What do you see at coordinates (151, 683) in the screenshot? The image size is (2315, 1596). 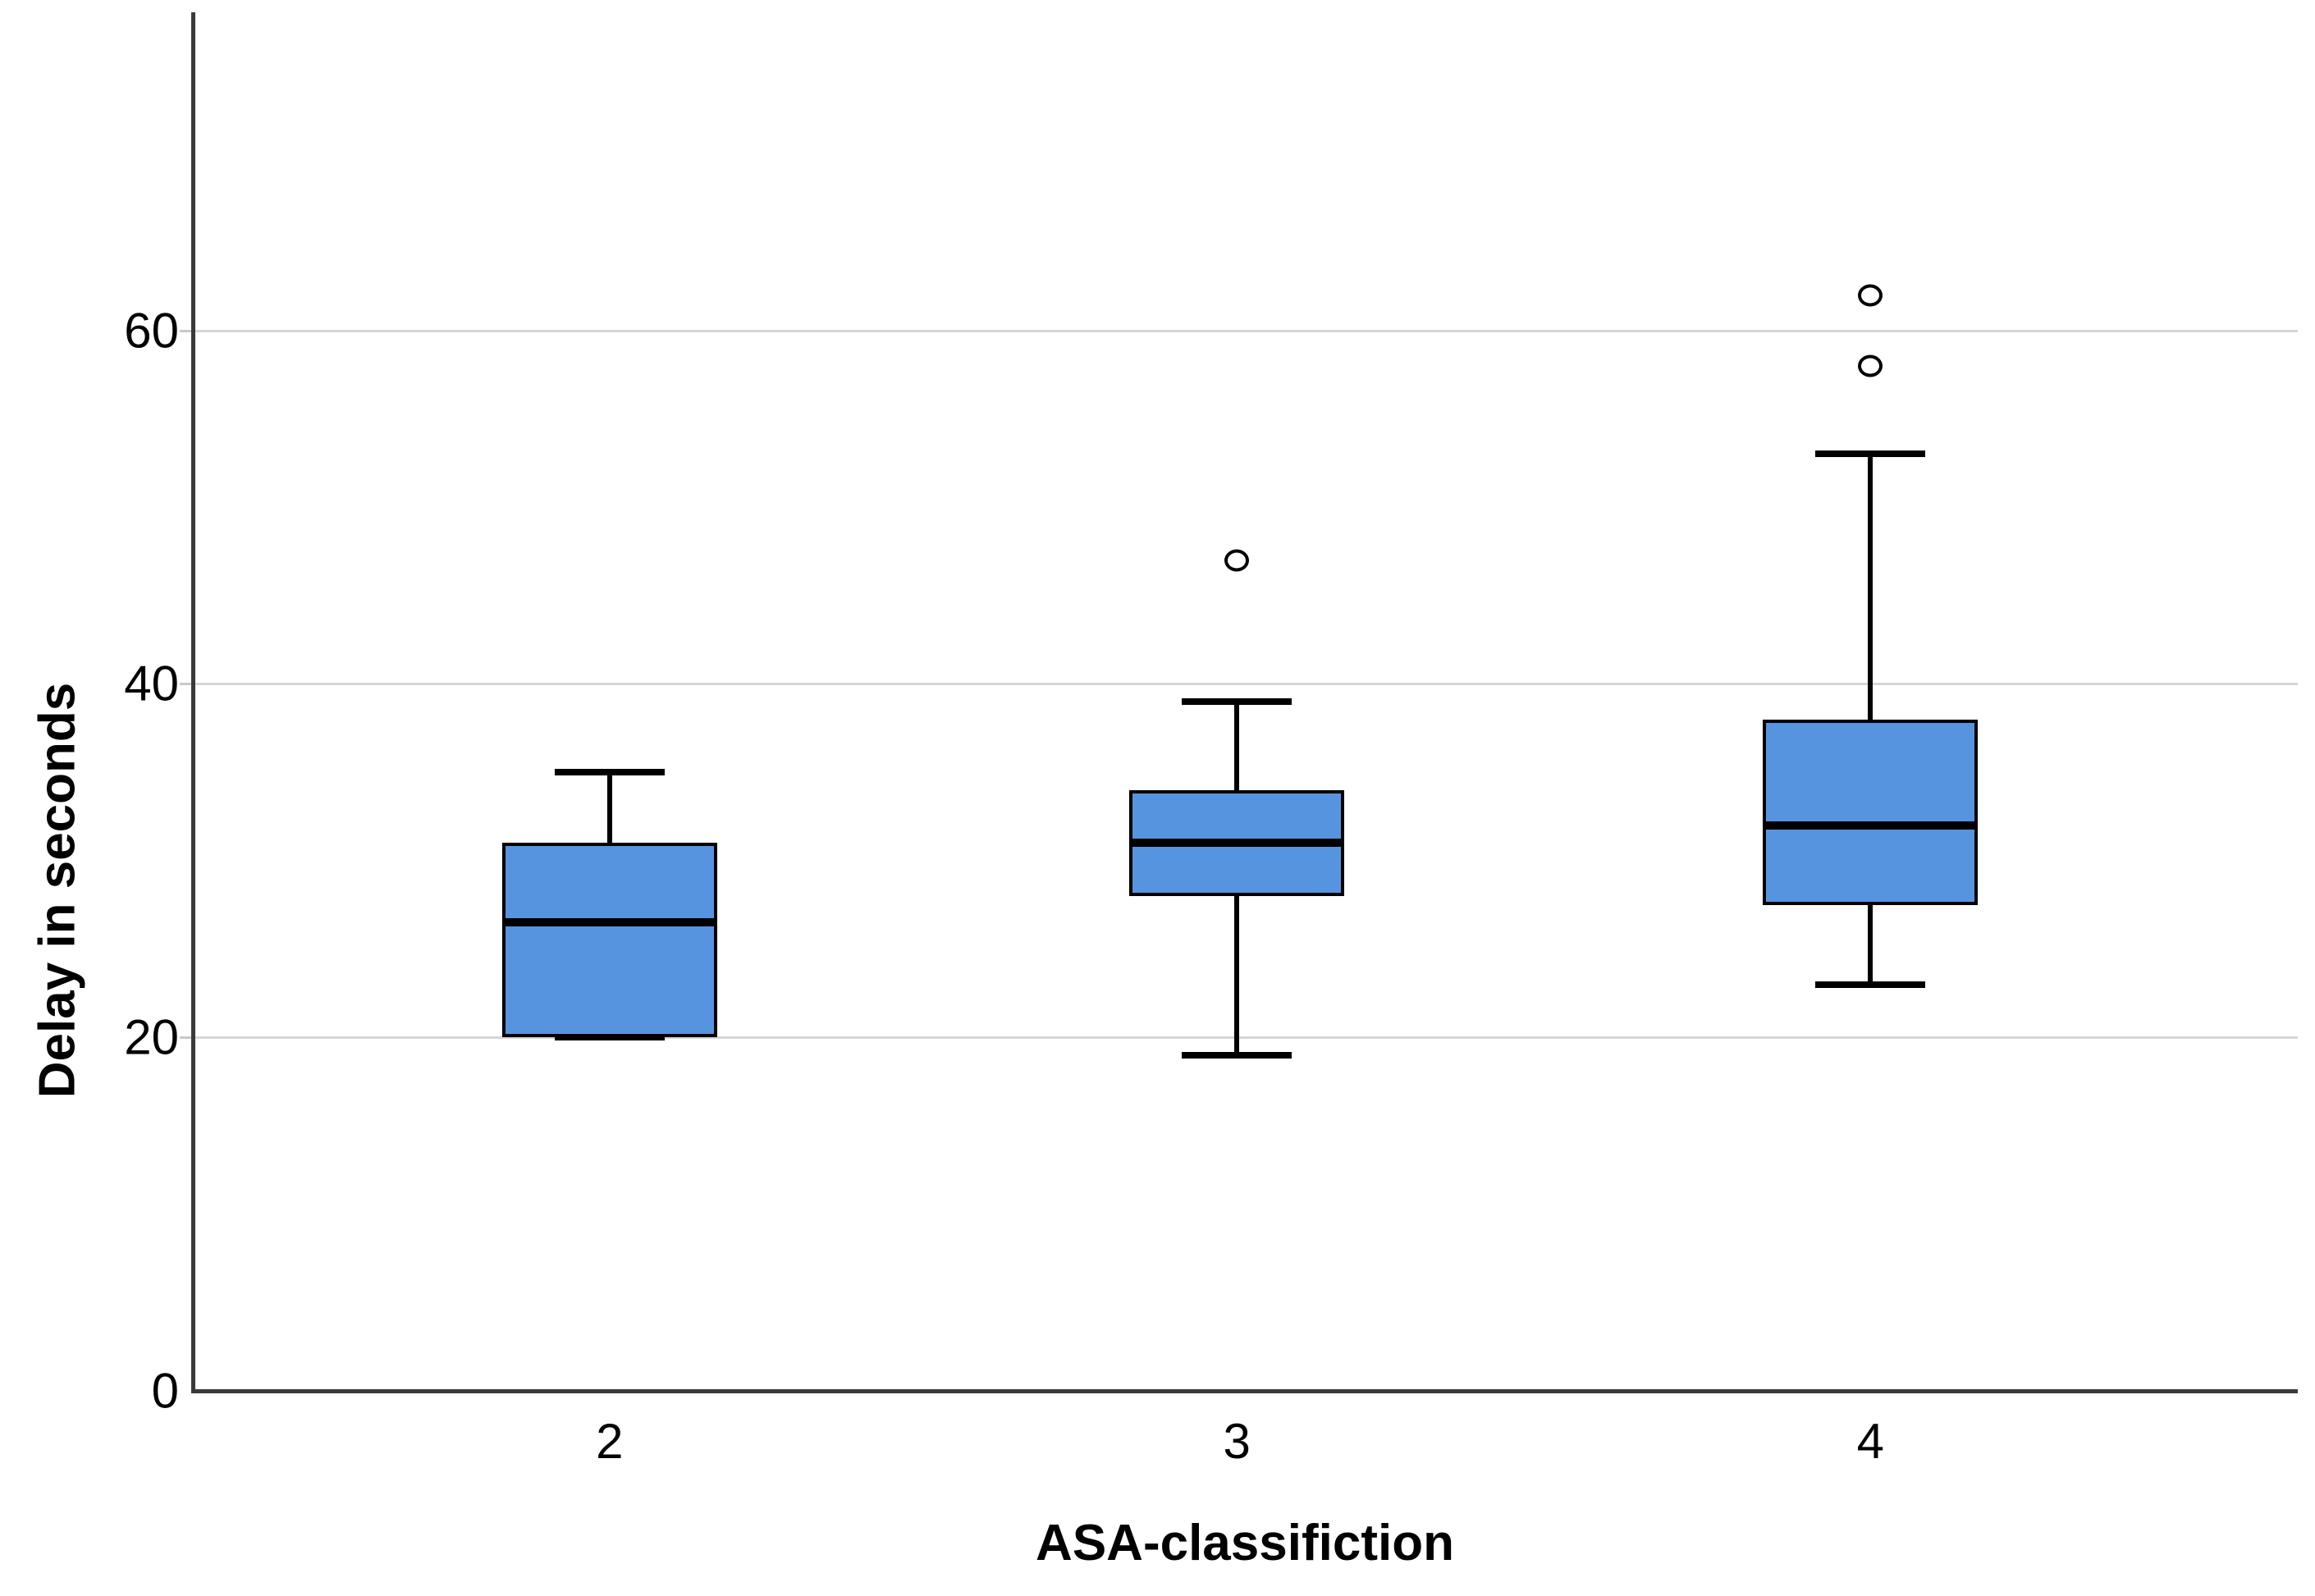 I see `y-tick-label: 40` at bounding box center [151, 683].